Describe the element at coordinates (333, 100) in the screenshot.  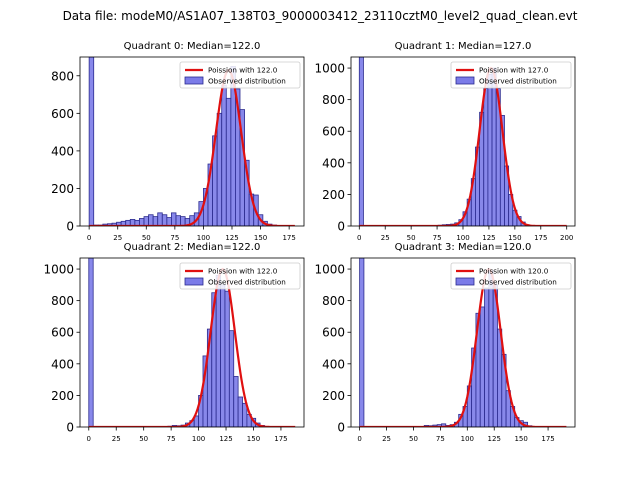
I see `y-tick-label: 800` at that location.